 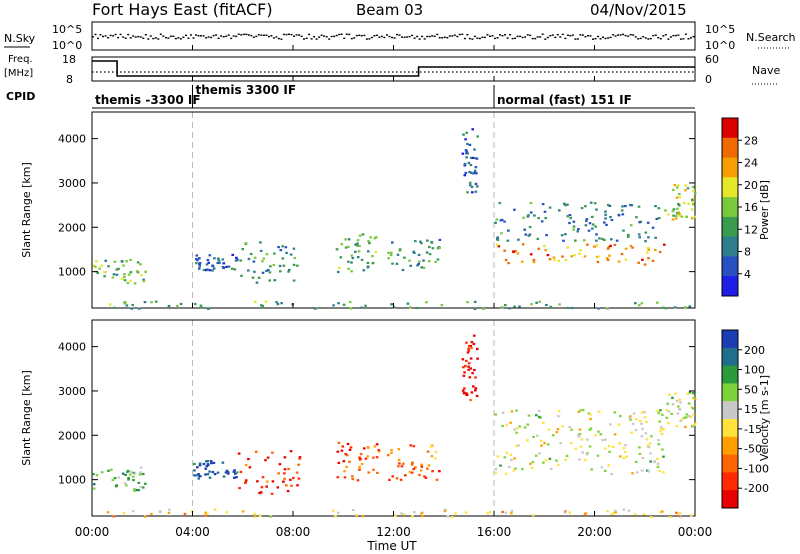 What do you see at coordinates (69, 79) in the screenshot?
I see `freq-left-tick-bottom: 8` at bounding box center [69, 79].